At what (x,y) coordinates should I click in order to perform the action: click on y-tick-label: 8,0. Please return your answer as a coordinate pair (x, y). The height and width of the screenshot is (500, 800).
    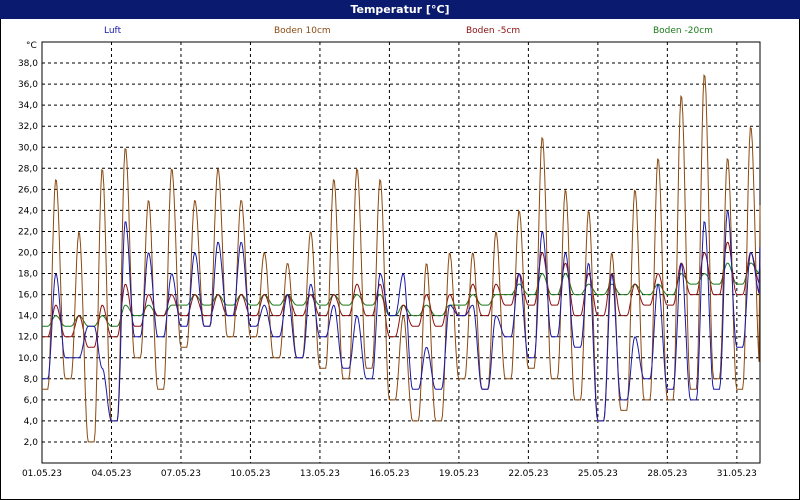
    Looking at the image, I should click on (31, 380).